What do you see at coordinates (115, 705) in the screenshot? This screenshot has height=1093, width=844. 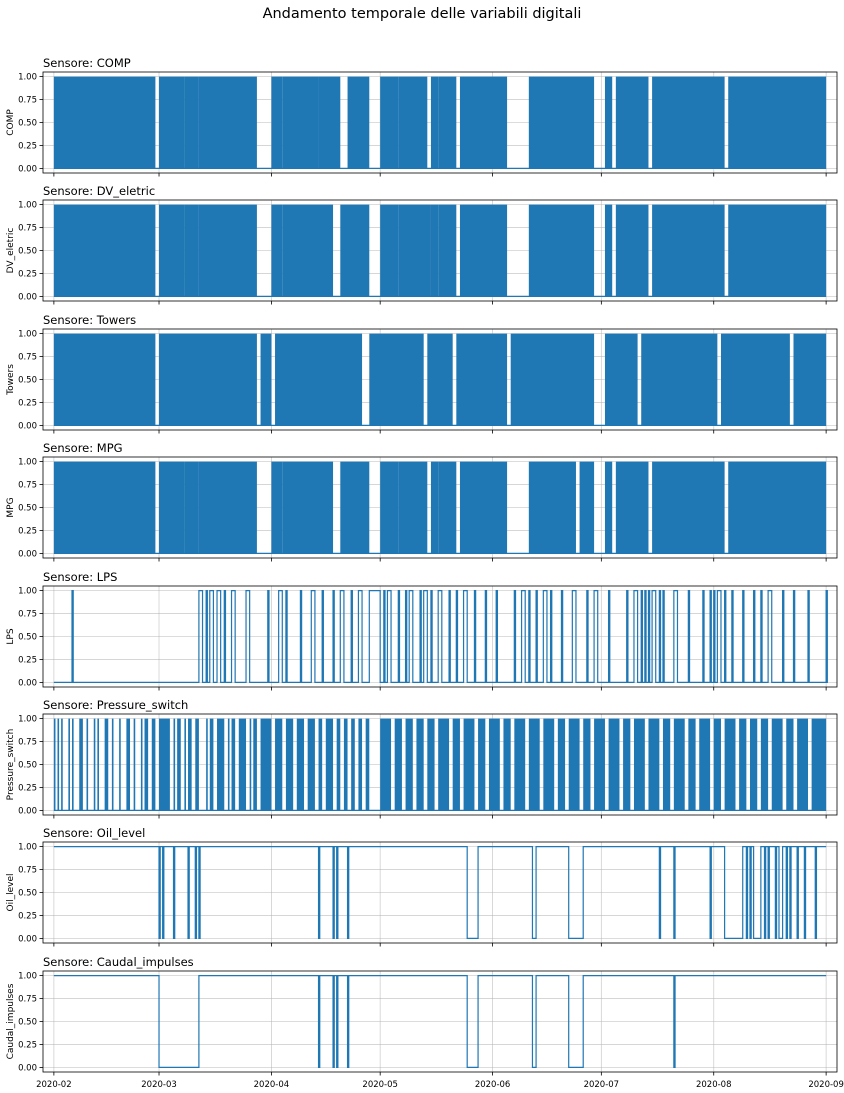 I see `subplot-title: Sensore: Pressure_switch` at bounding box center [115, 705].